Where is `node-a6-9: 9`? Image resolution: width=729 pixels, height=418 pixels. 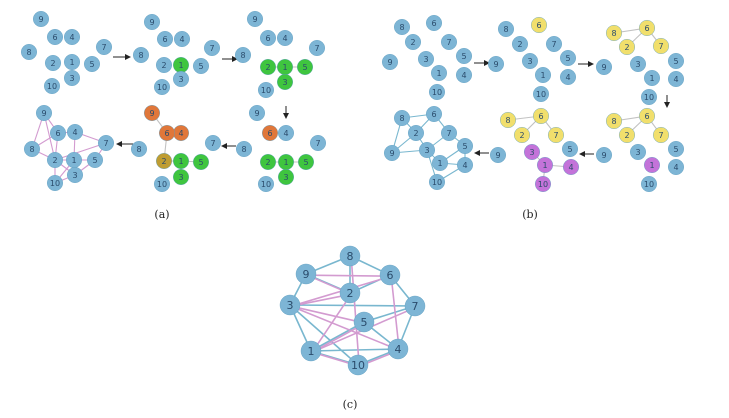
node-a6-9: 9 is located at coordinates (44, 112).